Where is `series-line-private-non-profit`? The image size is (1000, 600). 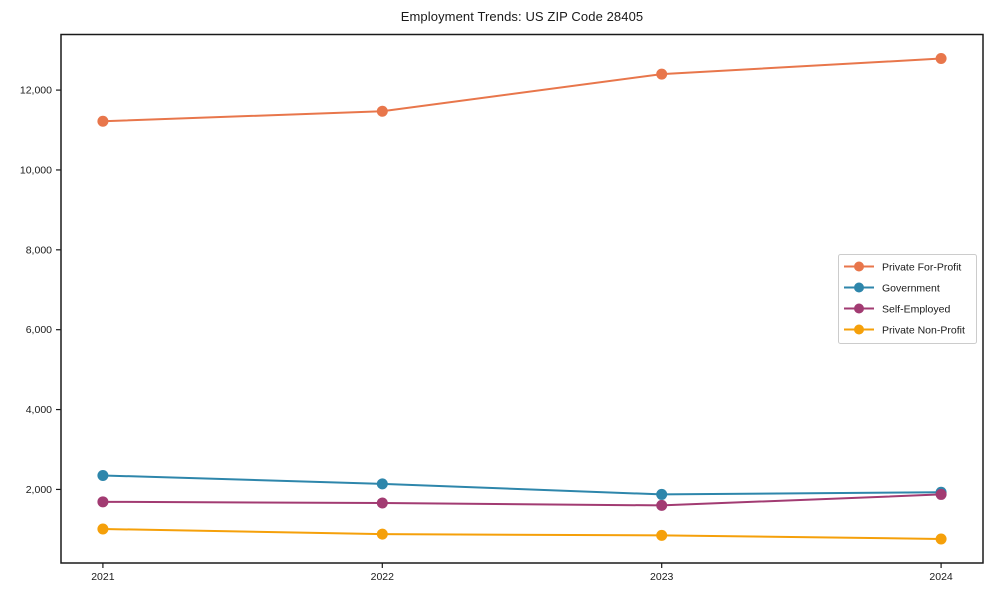 series-line-private-non-profit is located at coordinates (522, 533).